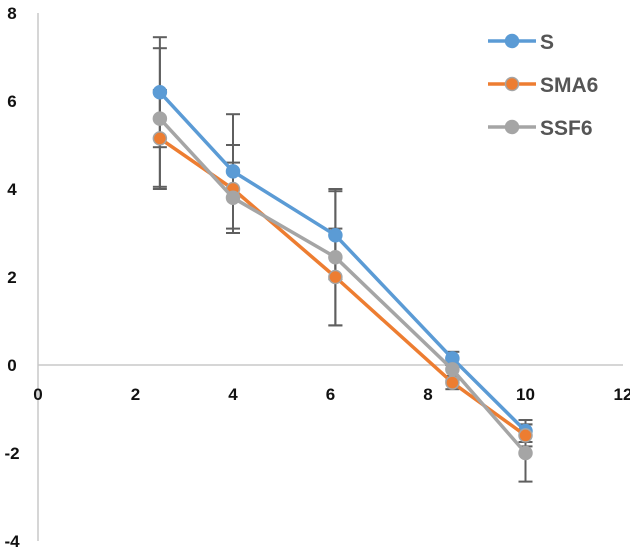 This screenshot has width=630, height=556. What do you see at coordinates (135, 394) in the screenshot?
I see `x-tick-label: 2` at bounding box center [135, 394].